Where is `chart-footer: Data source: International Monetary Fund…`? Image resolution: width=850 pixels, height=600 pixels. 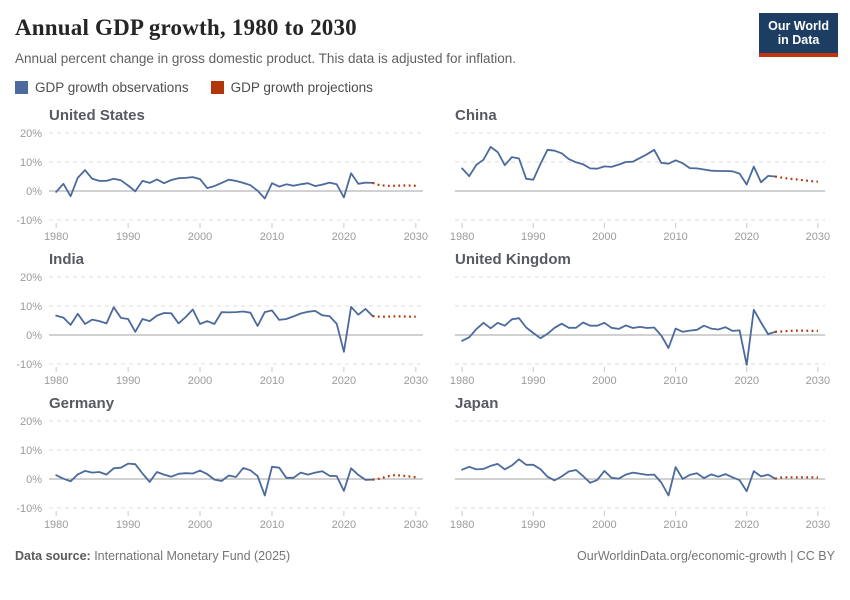 chart-footer: Data source: International Monetary Fund… is located at coordinates (425, 548).